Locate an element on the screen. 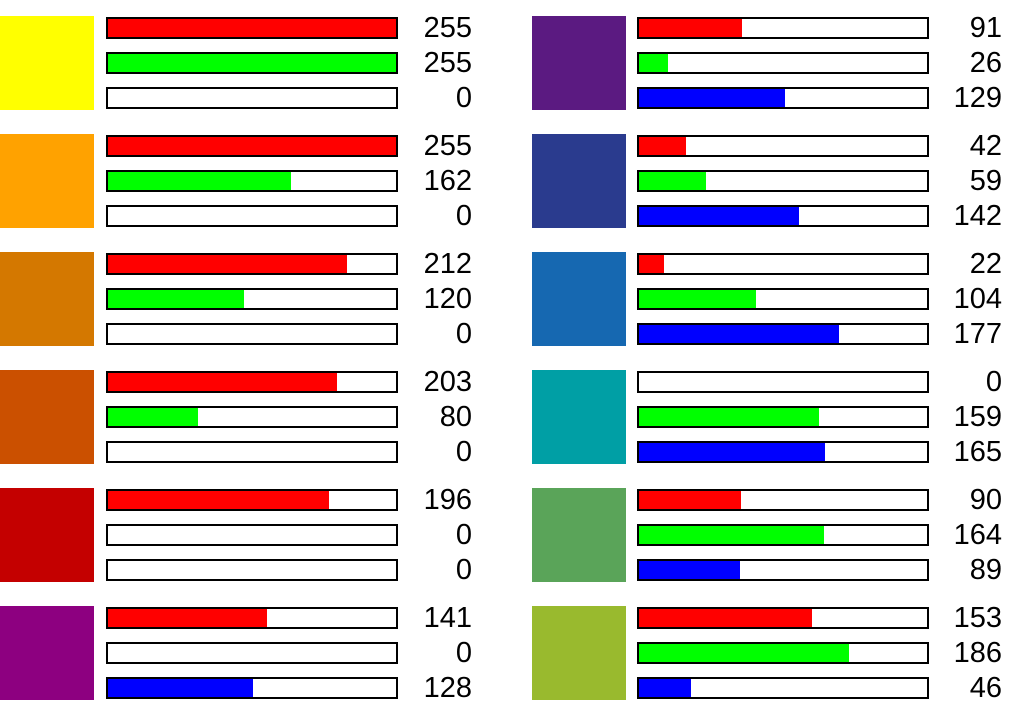 This screenshot has width=1009, height=719. green-channel-value-label: 162 is located at coordinates (447, 181).